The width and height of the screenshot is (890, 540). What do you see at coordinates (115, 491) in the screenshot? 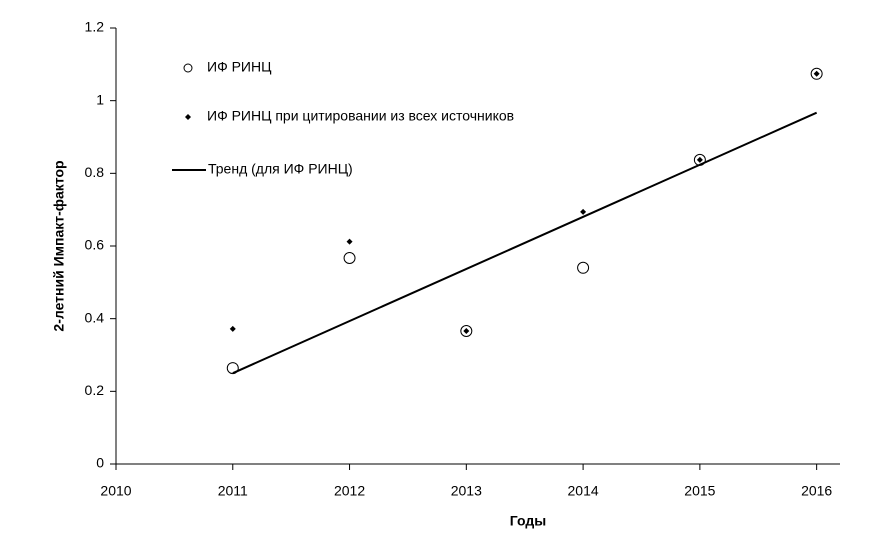
I see `x-tick-label: 2010` at bounding box center [115, 491].